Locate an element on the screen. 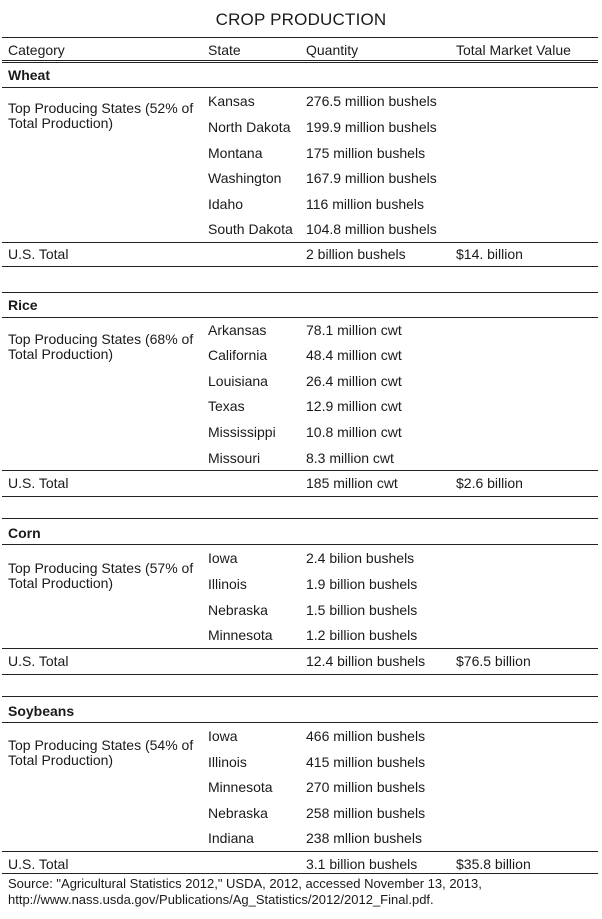 This screenshot has height=919, width=602. state-cell: California is located at coordinates (238, 355).